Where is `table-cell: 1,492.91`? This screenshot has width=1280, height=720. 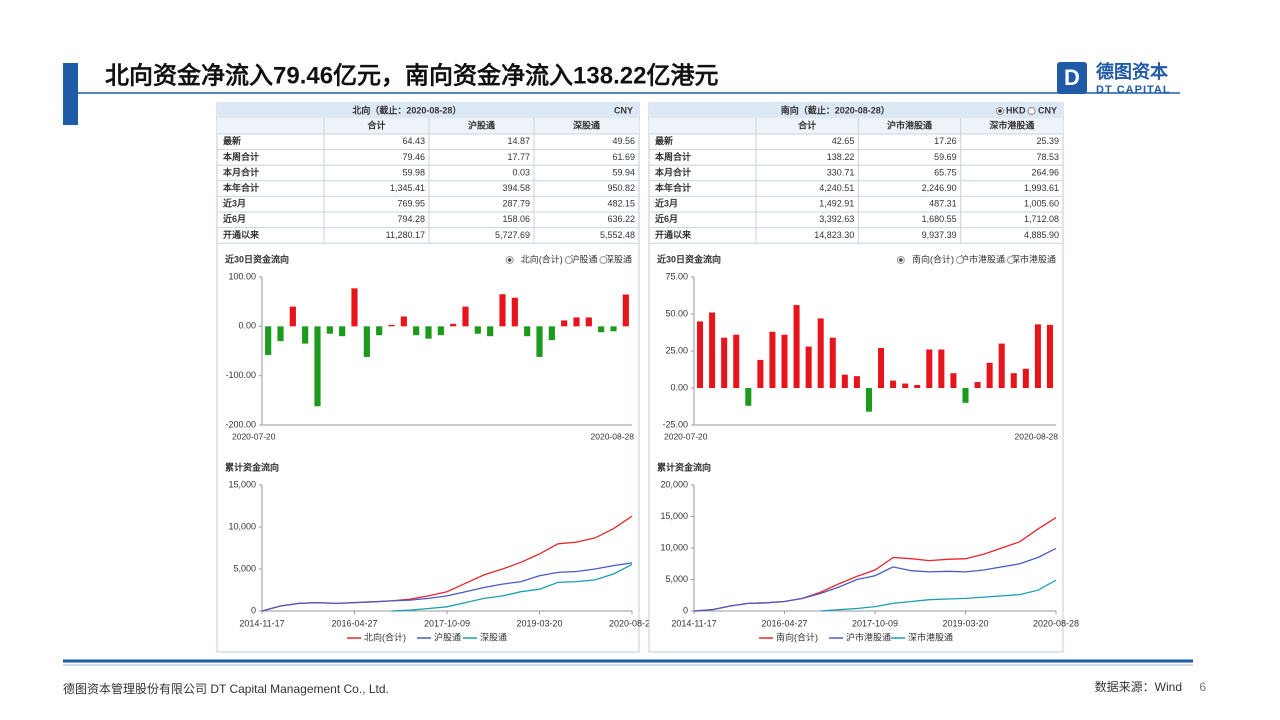 table-cell: 1,492.91 is located at coordinates (836, 204).